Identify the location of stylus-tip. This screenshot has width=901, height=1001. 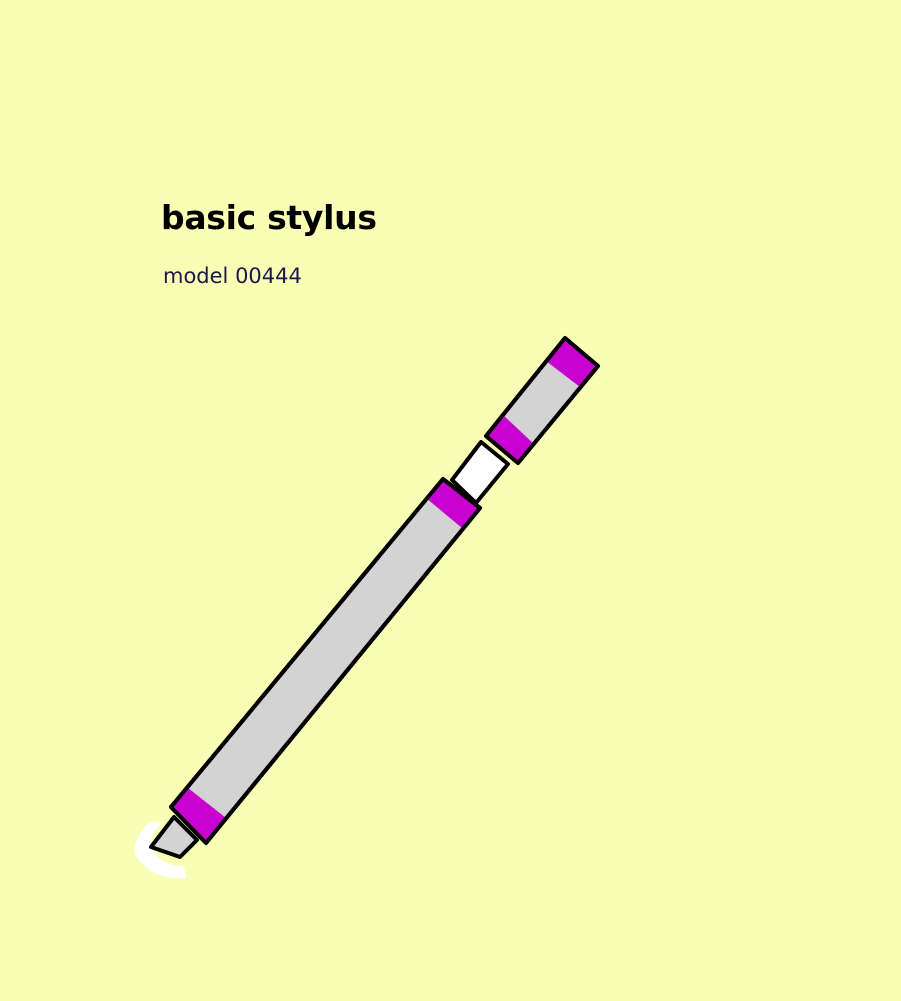
(174, 837).